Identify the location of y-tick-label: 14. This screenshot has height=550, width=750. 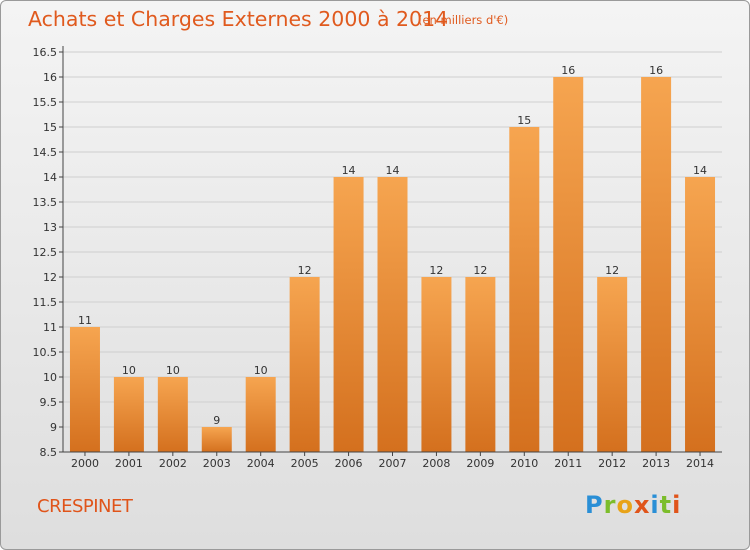
(50, 177).